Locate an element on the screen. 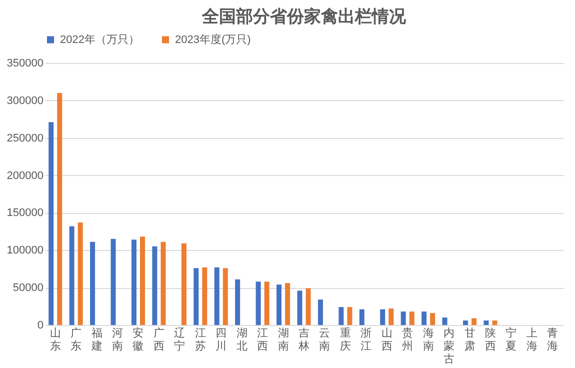 The height and width of the screenshot is (368, 575). x-tick-label: 上海 is located at coordinates (532, 339).